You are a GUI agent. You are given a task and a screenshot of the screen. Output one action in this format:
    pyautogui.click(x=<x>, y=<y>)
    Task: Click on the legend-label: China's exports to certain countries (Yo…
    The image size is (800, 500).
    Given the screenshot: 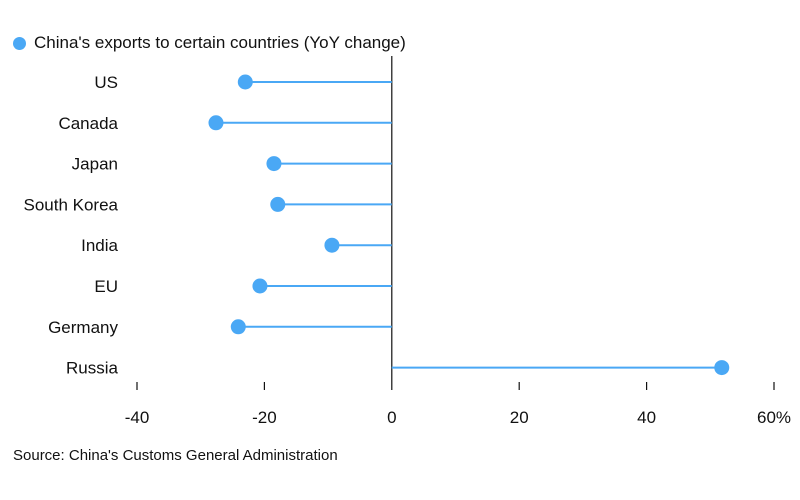 What is the action you would take?
    pyautogui.click(x=220, y=42)
    